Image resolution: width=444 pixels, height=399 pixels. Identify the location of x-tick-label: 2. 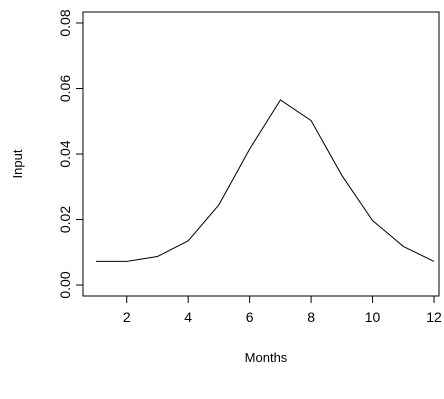
(127, 317).